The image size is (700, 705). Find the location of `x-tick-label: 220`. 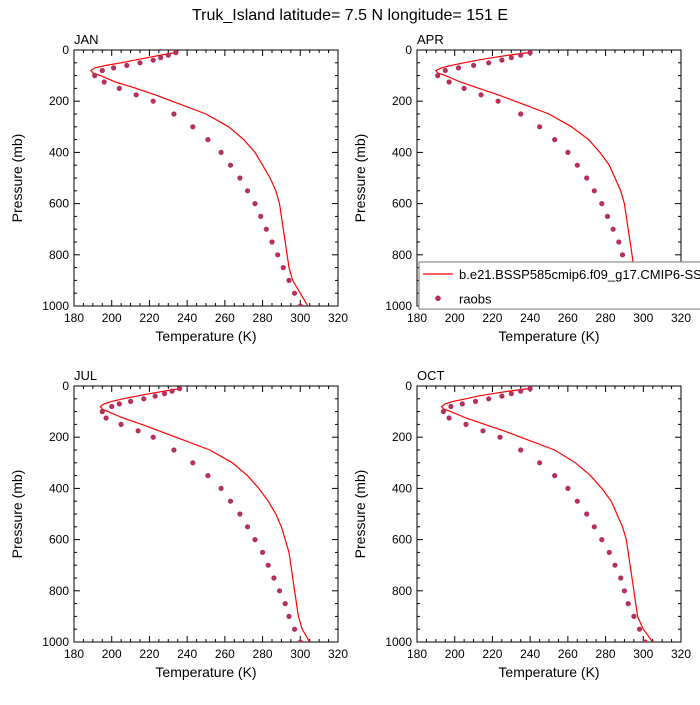

x-tick-label: 220 is located at coordinates (492, 654).